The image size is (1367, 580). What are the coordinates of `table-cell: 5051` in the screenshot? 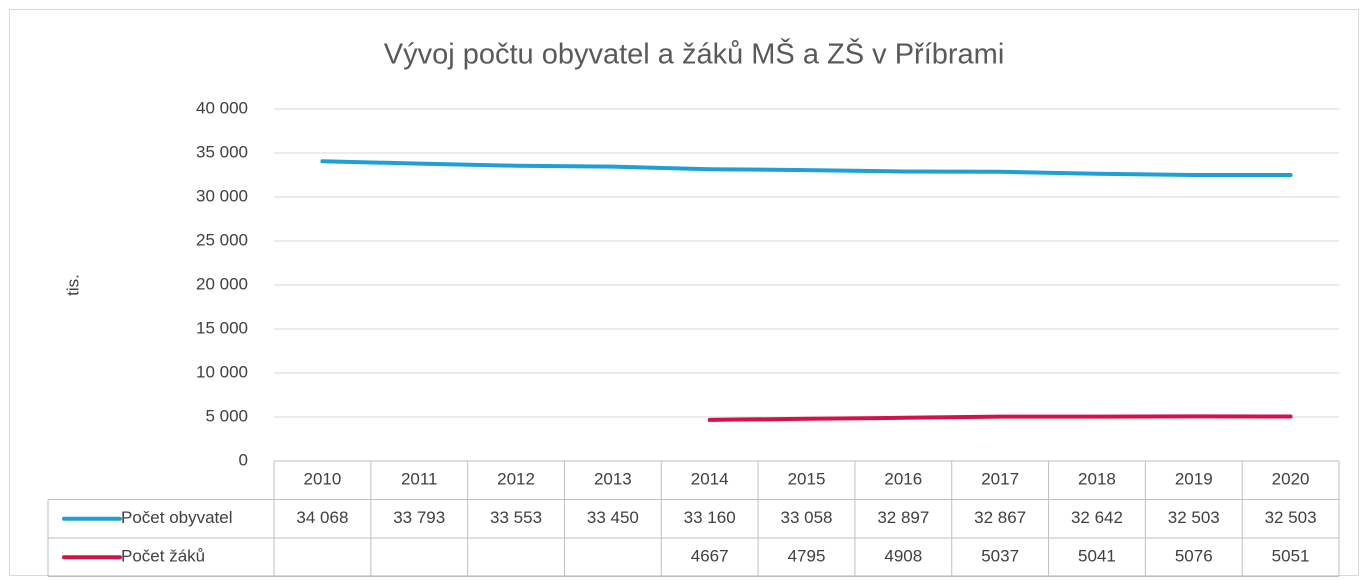 It's located at (1291, 556).